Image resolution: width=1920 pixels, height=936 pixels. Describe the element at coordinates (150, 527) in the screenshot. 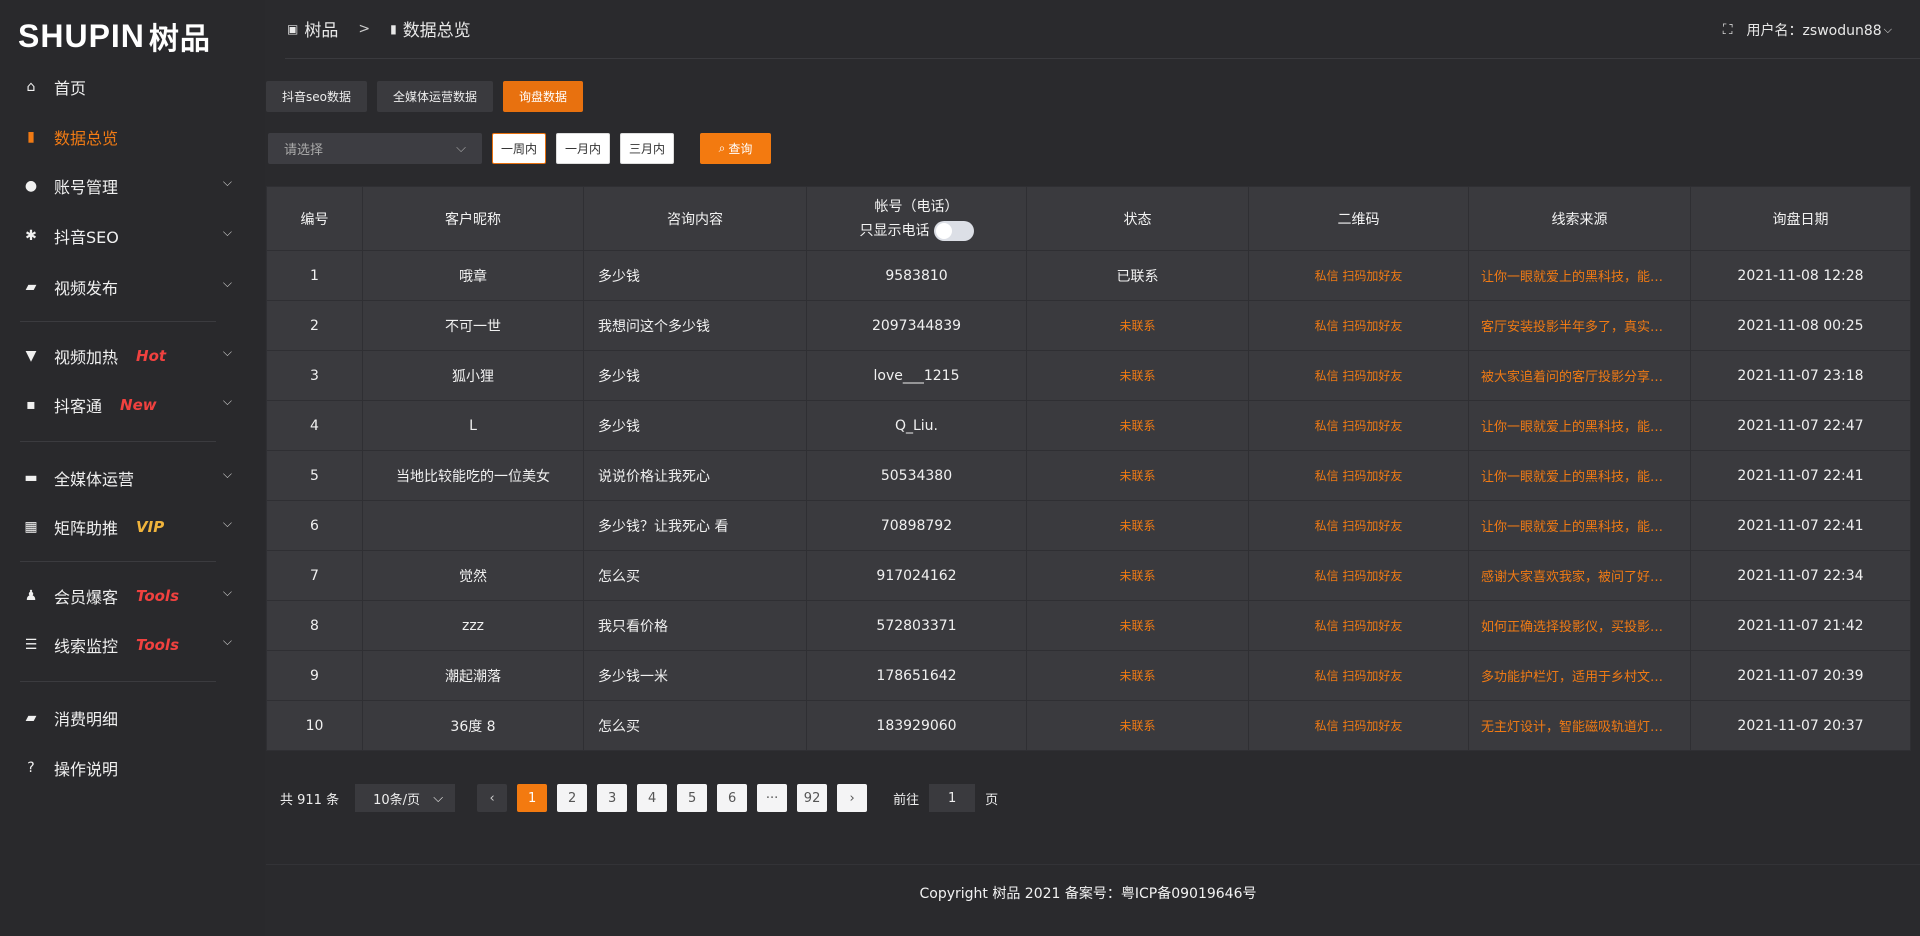

I see `badge-vip: VIP` at that location.